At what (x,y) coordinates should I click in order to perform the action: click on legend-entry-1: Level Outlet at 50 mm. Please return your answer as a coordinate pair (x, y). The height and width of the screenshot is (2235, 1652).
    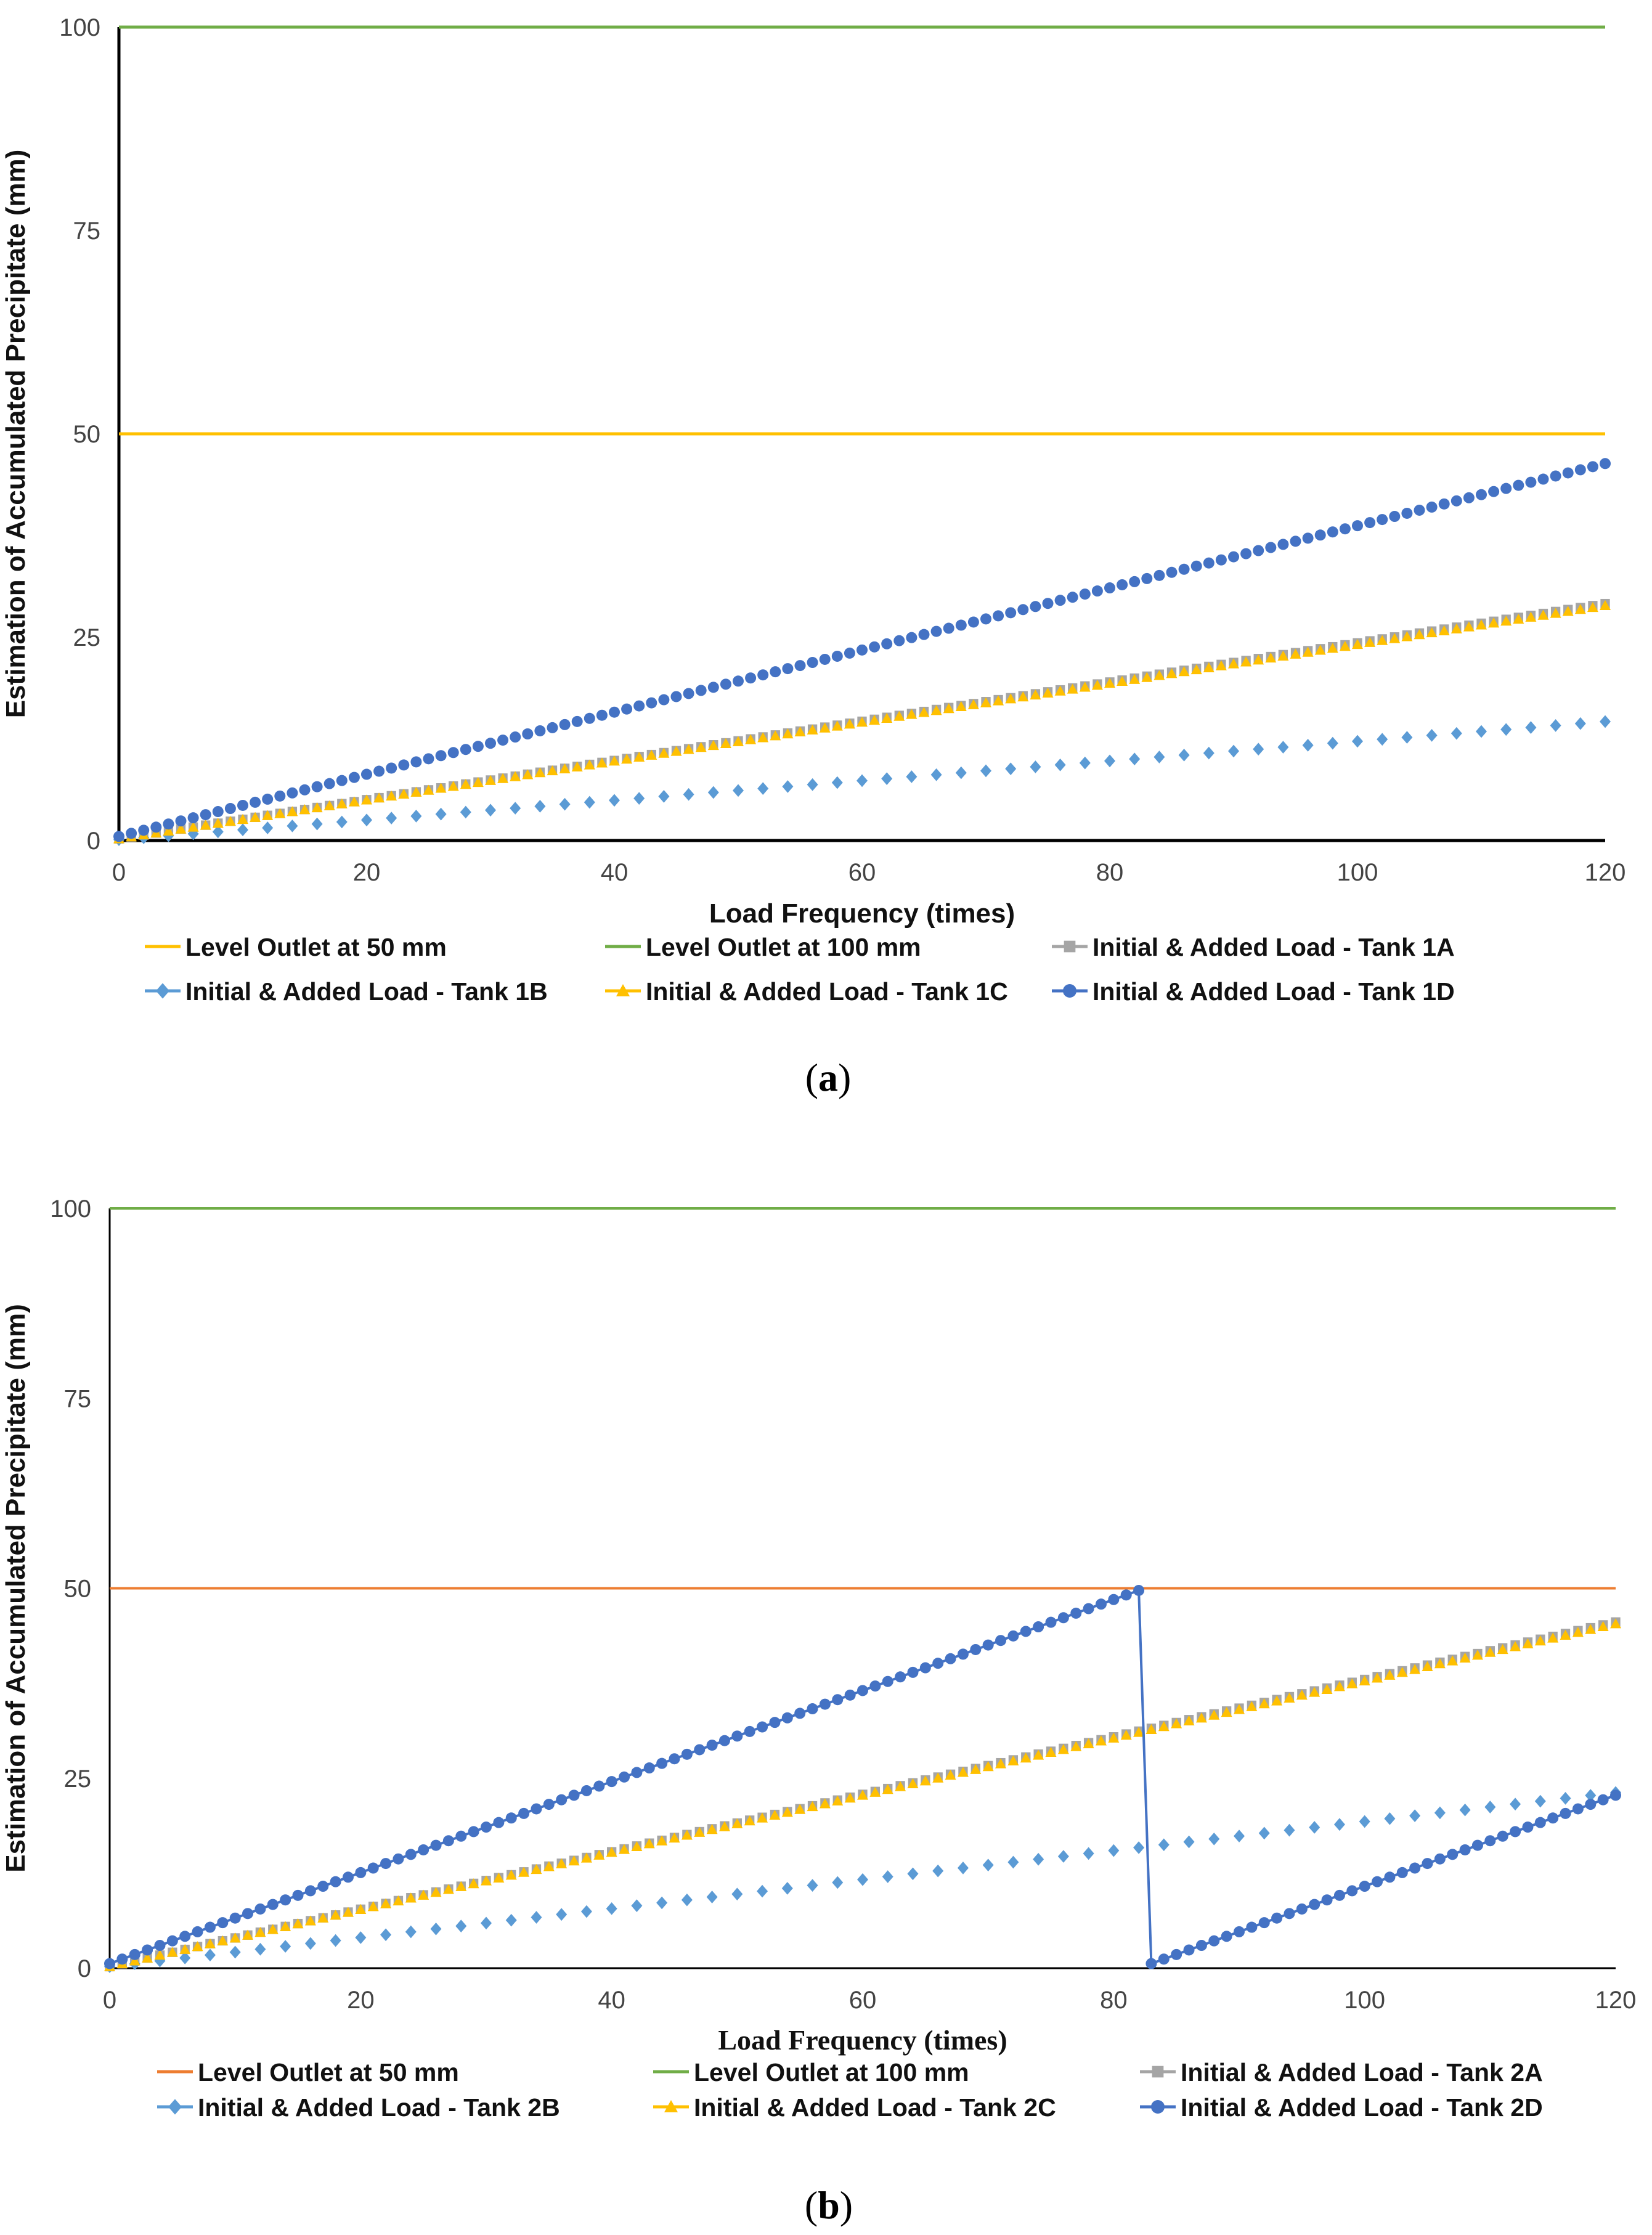
    Looking at the image, I should click on (296, 947).